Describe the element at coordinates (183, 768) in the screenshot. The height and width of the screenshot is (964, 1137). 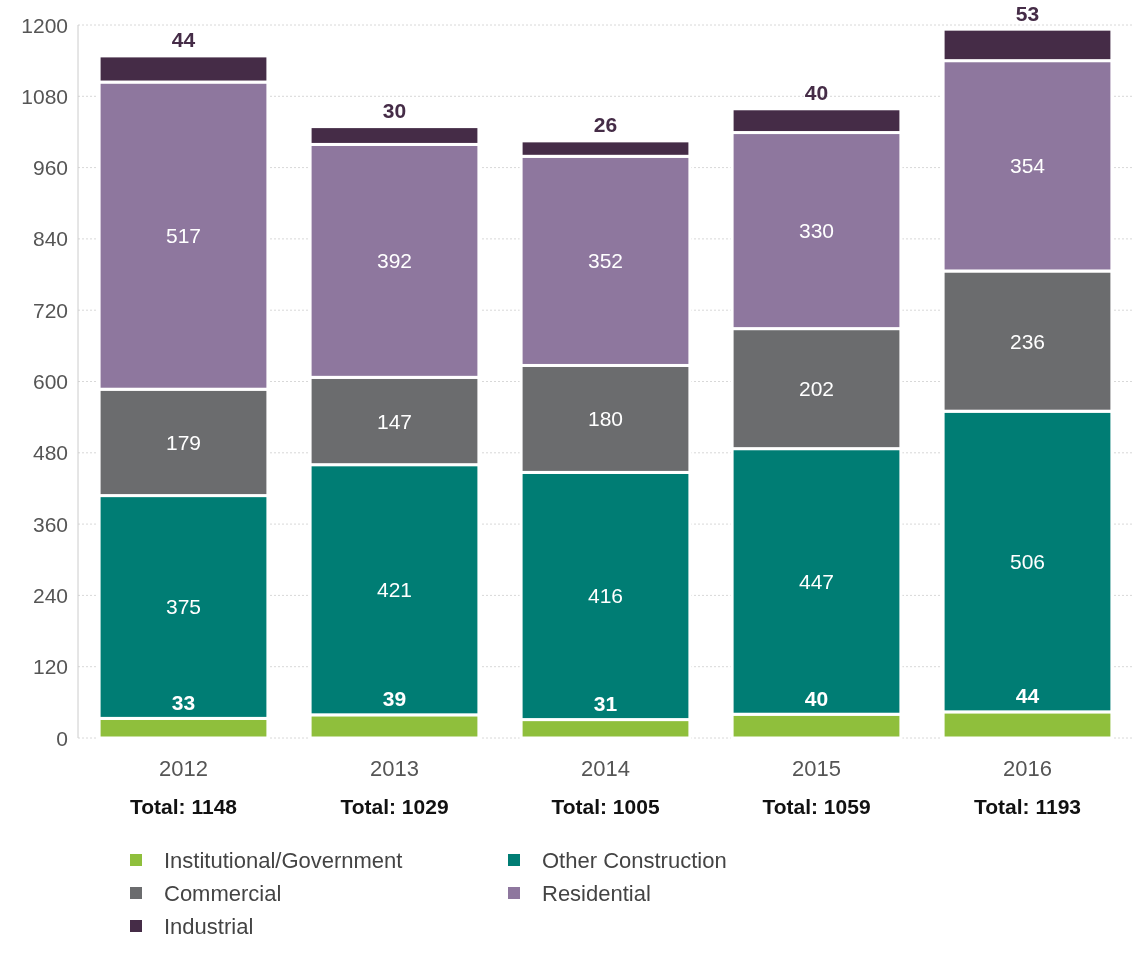
I see `x-tick-label: 2012` at that location.